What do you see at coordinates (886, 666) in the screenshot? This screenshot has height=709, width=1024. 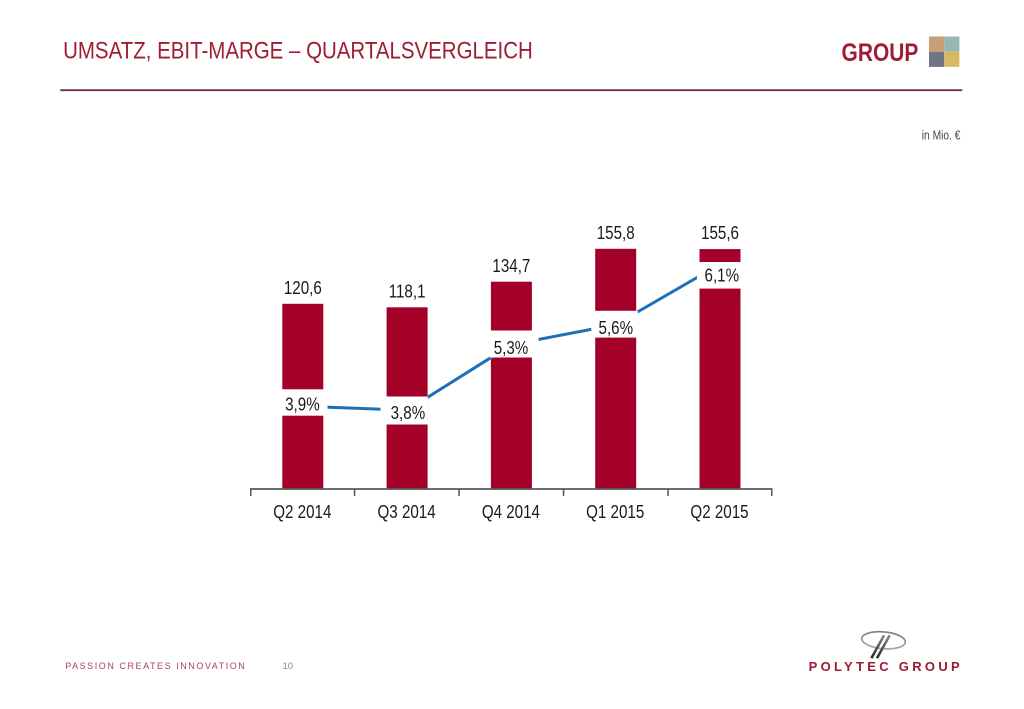 I see `svg-text: POLYTEC GROUP` at bounding box center [886, 666].